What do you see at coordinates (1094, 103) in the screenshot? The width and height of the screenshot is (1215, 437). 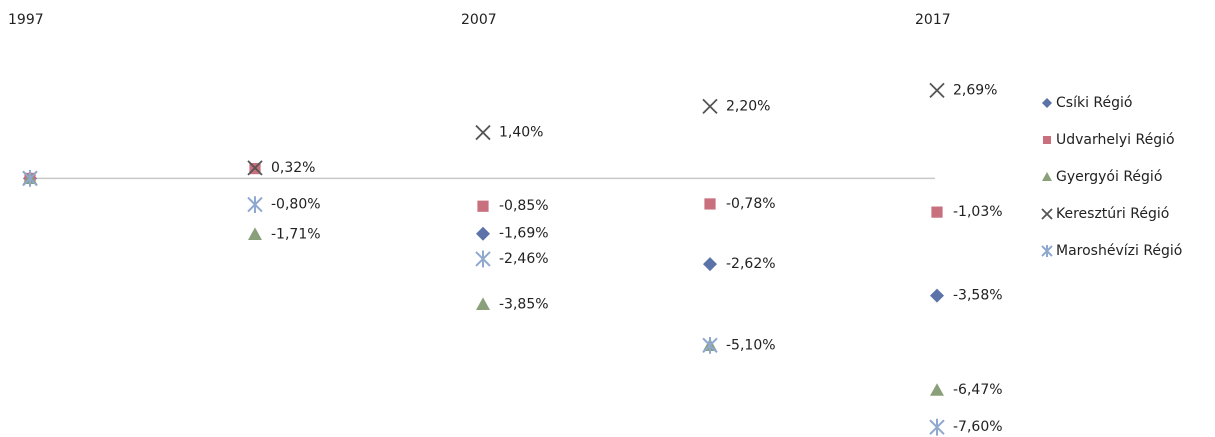 I see `legend-label: Csíki Régió` at bounding box center [1094, 103].